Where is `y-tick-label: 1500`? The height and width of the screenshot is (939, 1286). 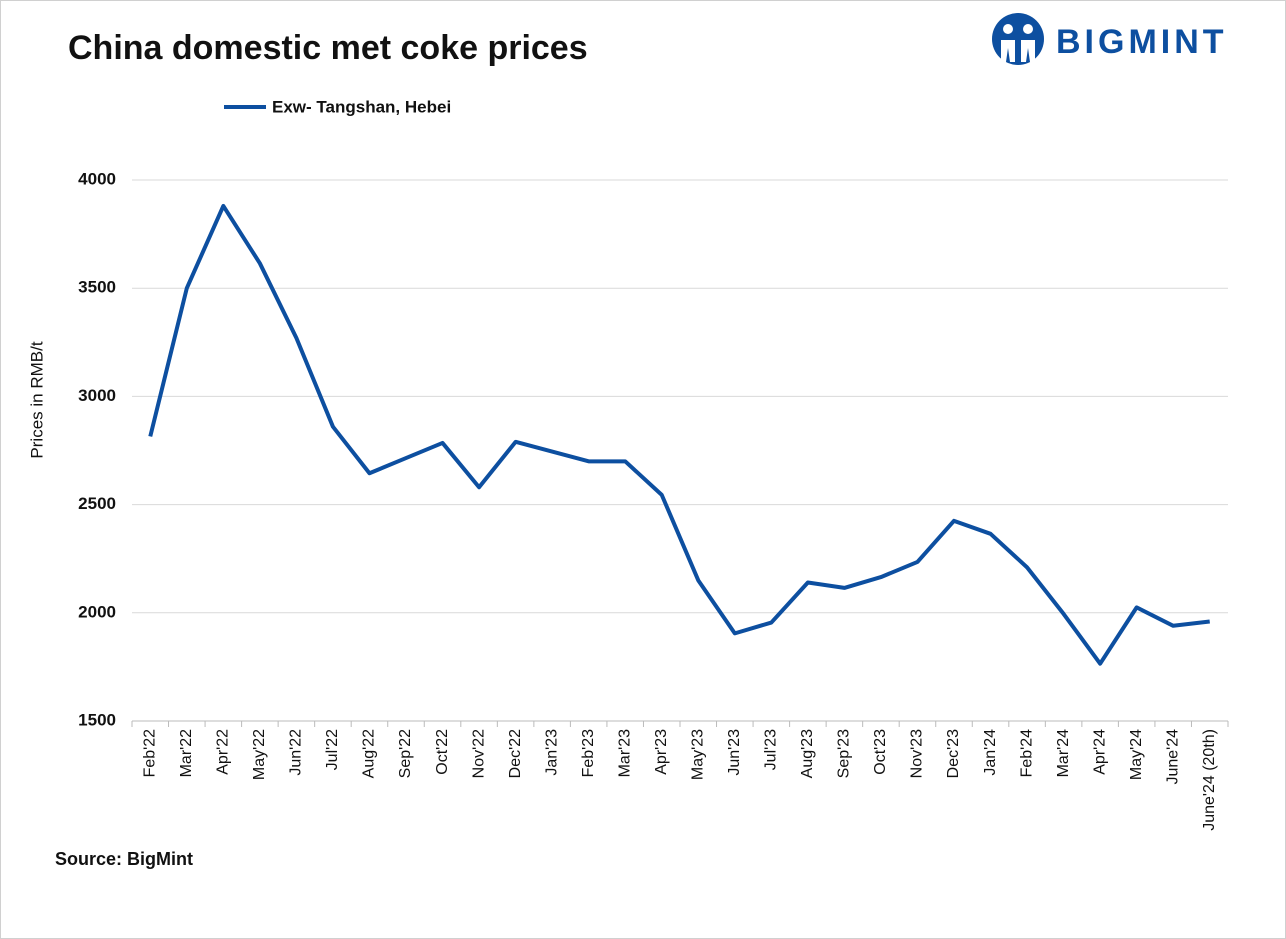 y-tick-label: 1500 is located at coordinates (97, 719).